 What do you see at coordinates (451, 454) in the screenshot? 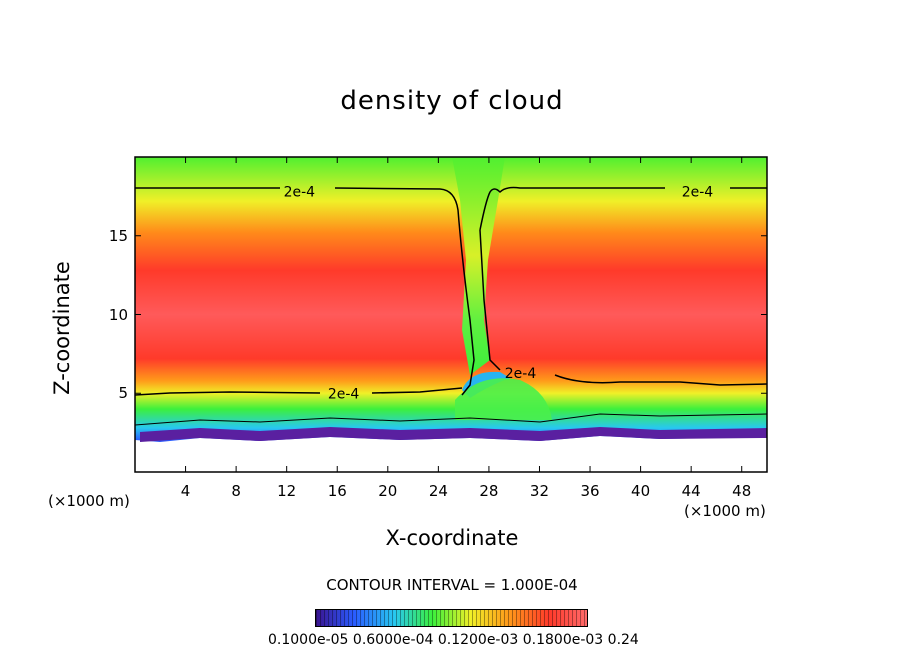
I see `clear-air-region` at bounding box center [451, 454].